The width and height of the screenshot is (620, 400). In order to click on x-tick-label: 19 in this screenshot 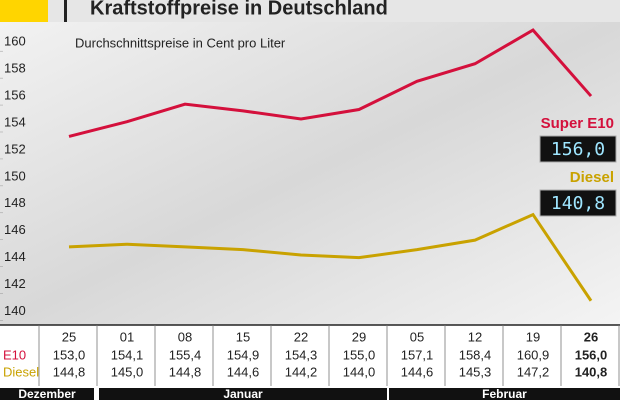, I will do `click(533, 336)`.